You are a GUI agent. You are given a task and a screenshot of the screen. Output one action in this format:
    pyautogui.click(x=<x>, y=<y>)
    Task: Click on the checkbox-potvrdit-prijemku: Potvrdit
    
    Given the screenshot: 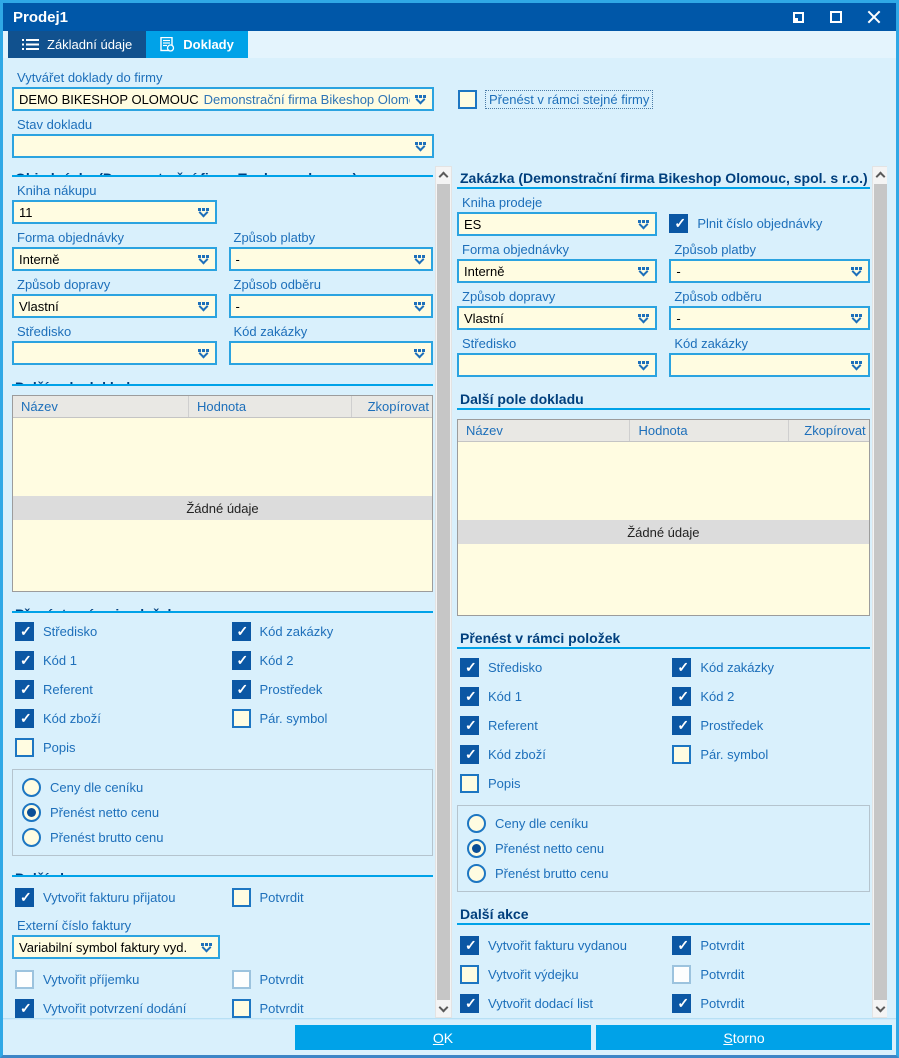 What is the action you would take?
    pyautogui.click(x=267, y=979)
    